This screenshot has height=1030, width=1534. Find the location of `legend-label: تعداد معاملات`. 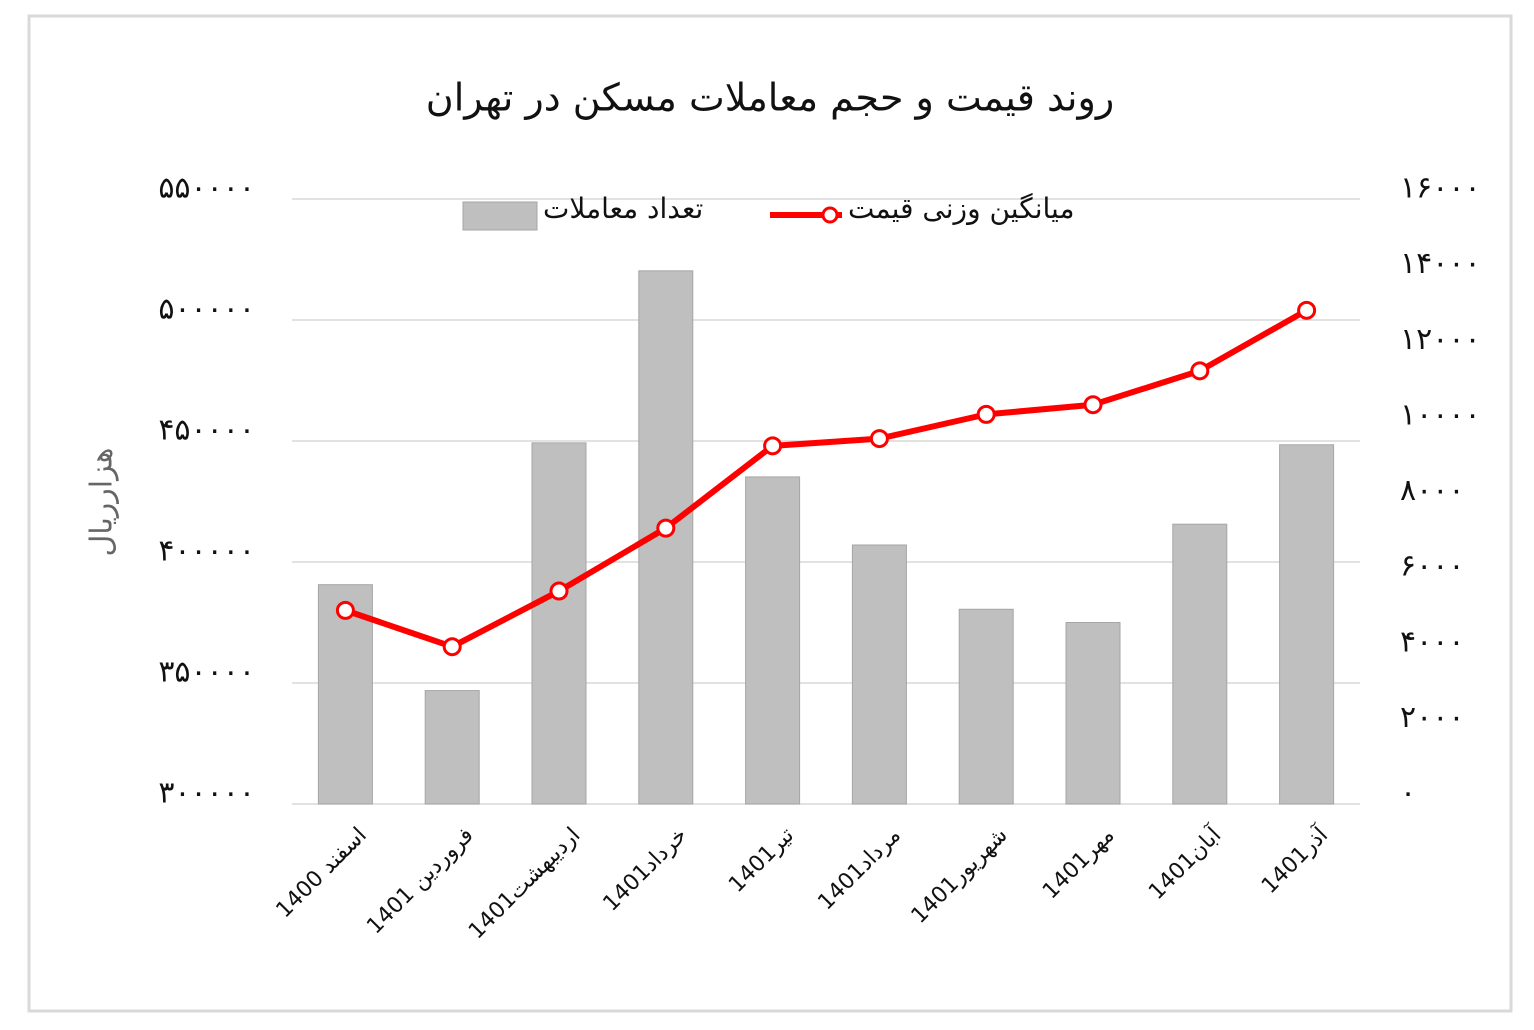

legend-label: تعداد معاملات is located at coordinates (623, 208).